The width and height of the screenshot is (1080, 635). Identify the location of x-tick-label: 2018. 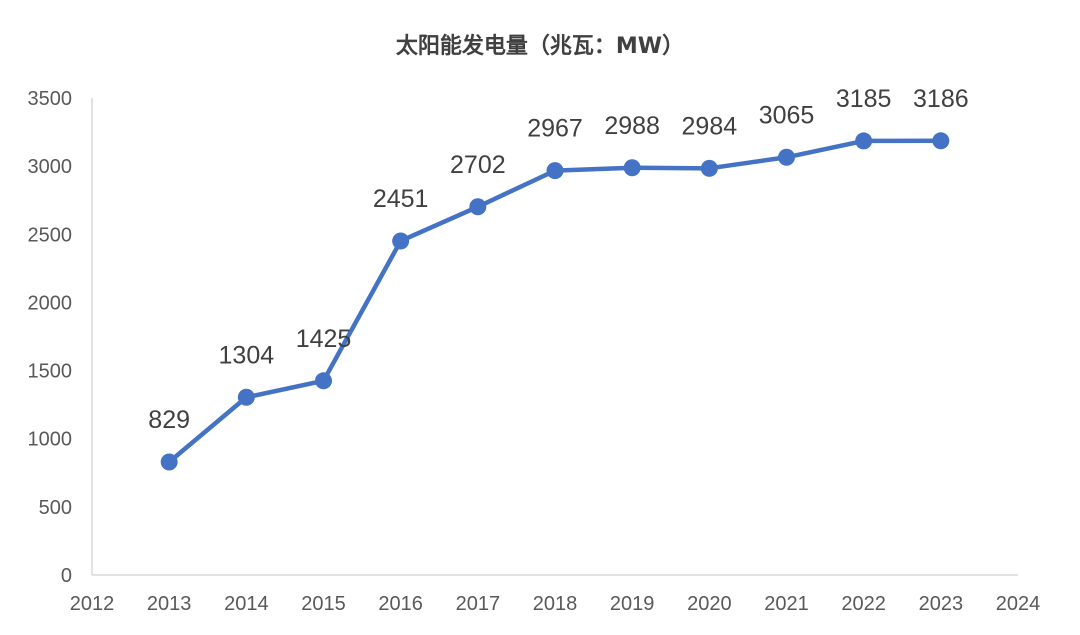
(555, 604).